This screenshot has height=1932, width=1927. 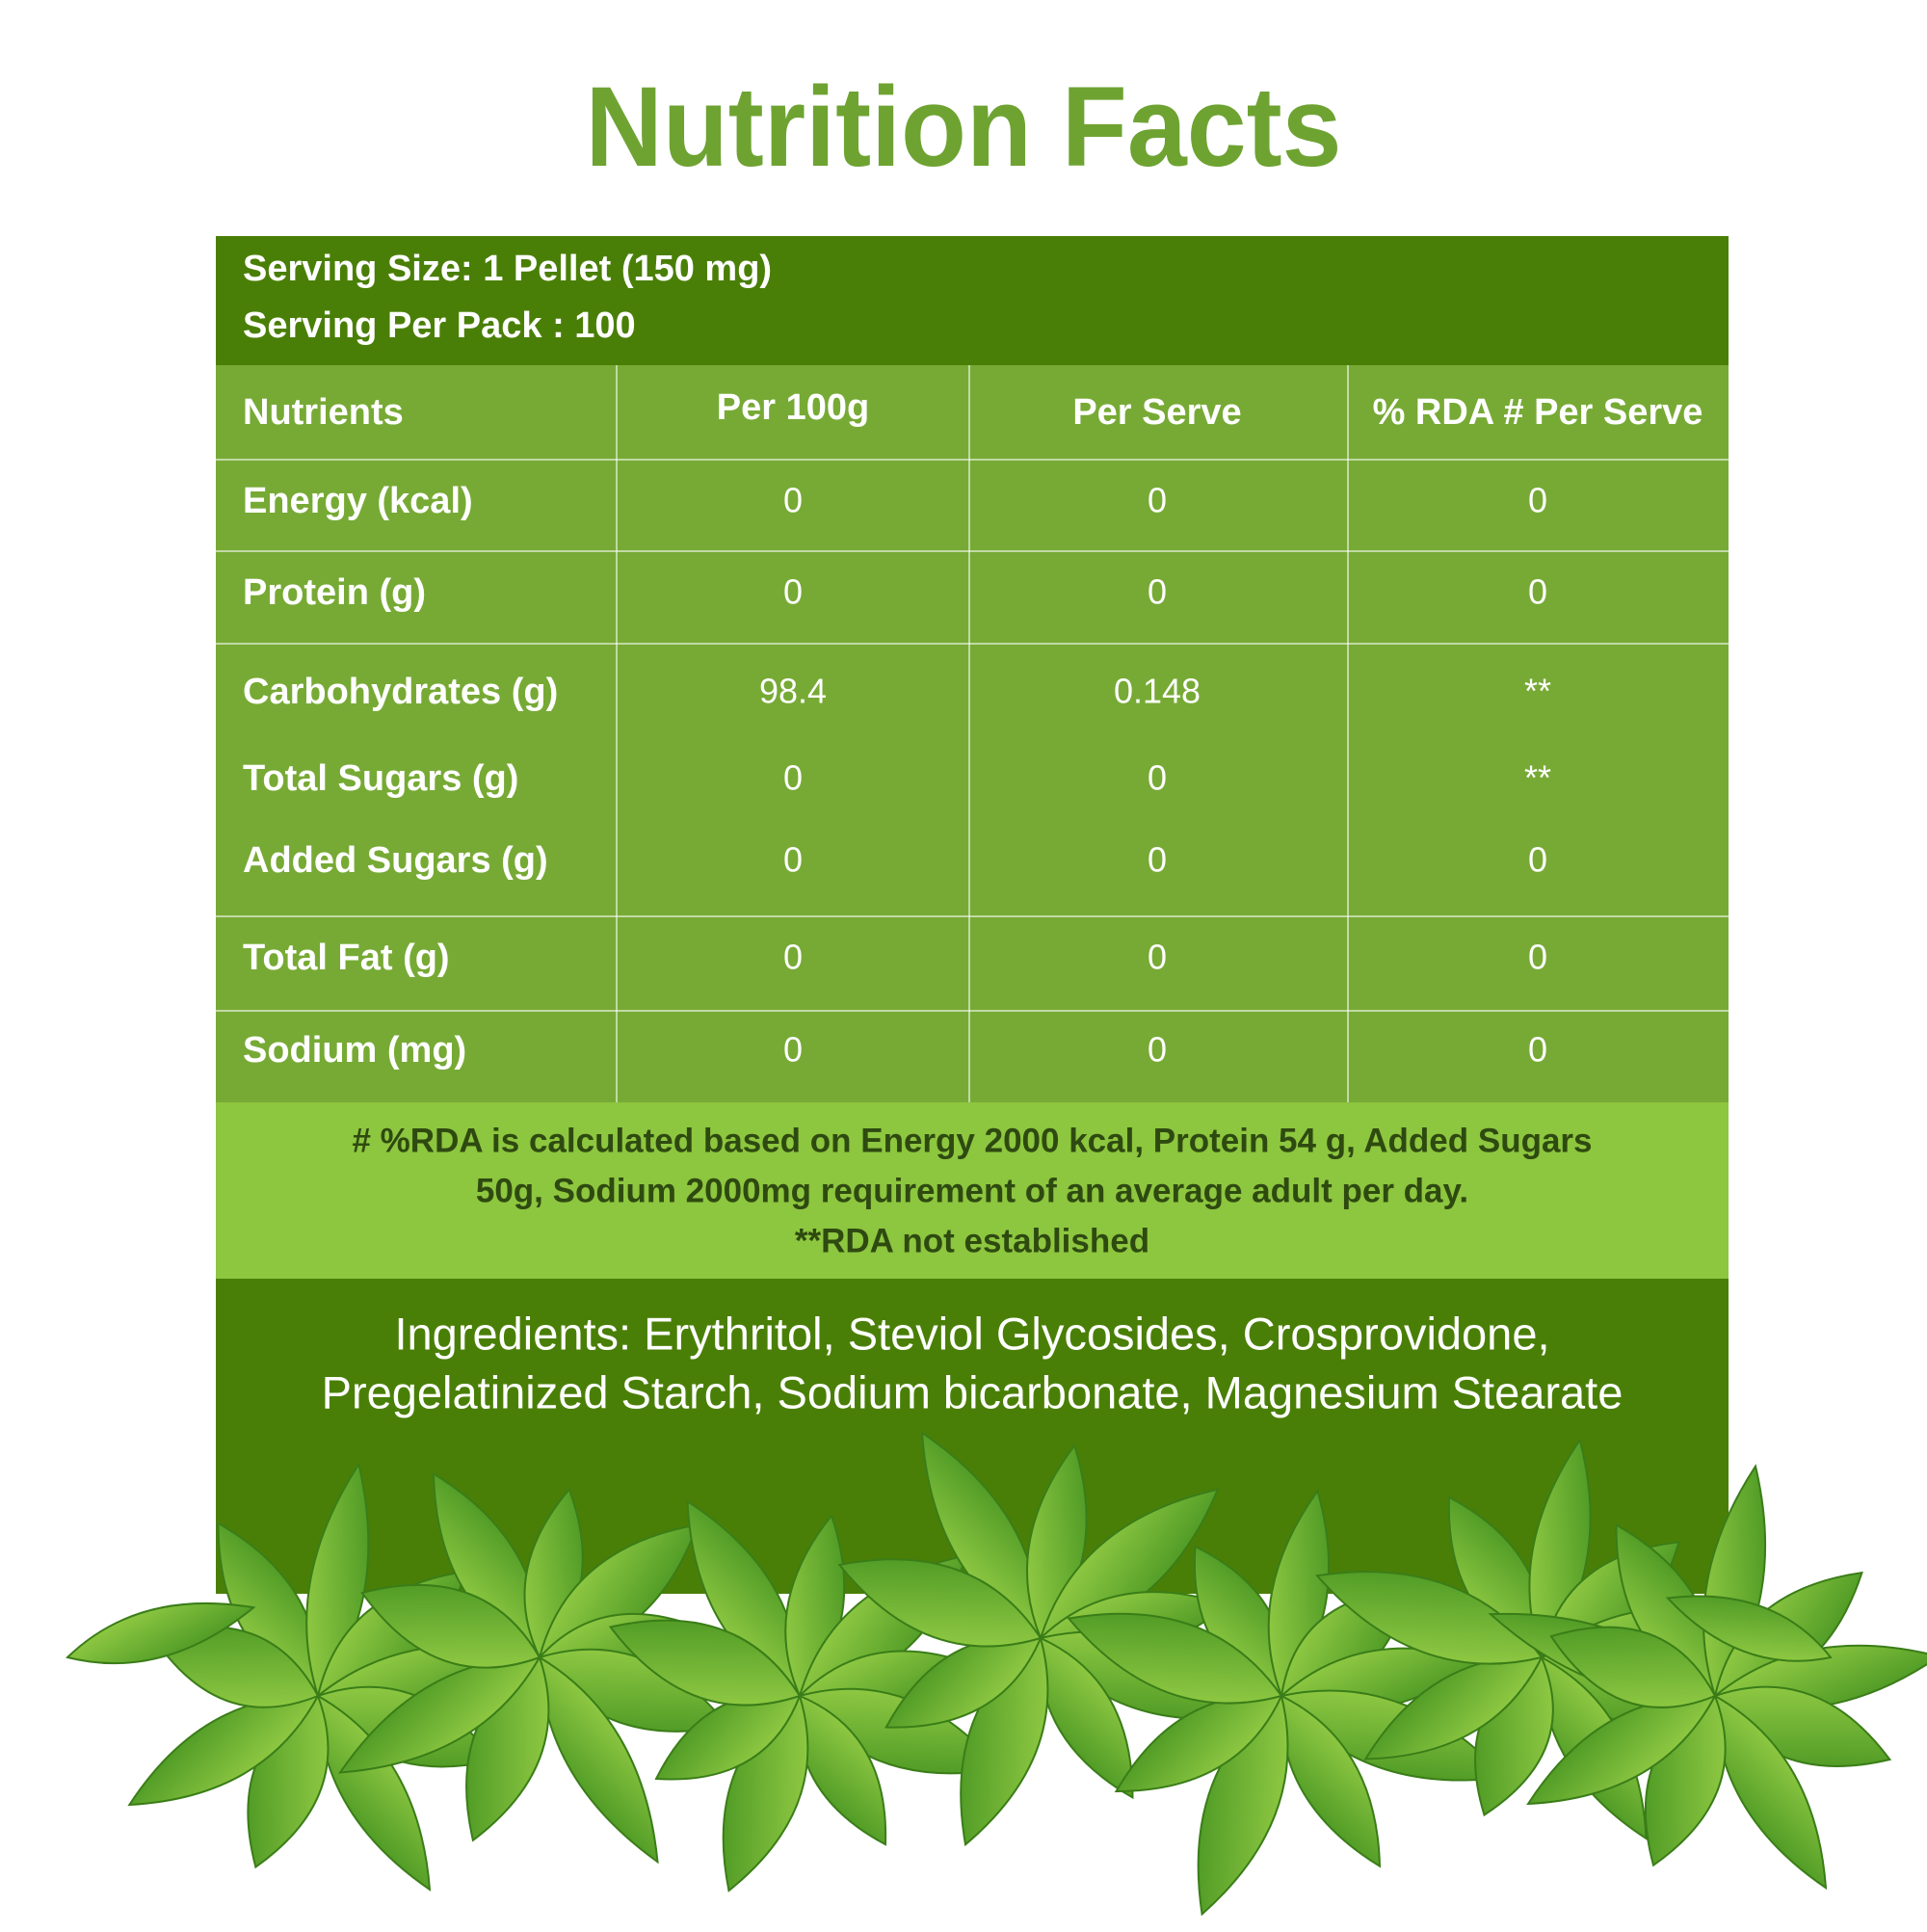 I want to click on nutrient-name: Total Fat (g), so click(x=346, y=958).